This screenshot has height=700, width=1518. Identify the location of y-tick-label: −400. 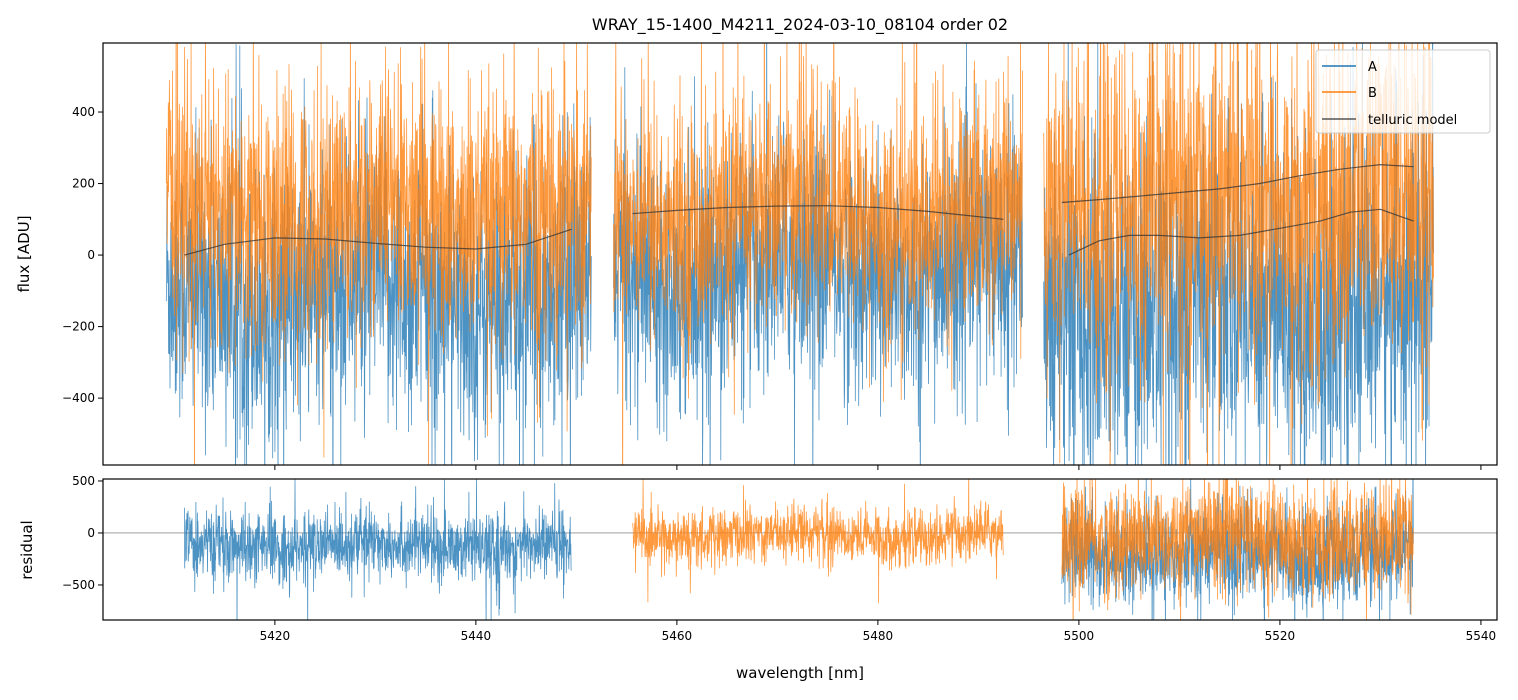
(78, 398).